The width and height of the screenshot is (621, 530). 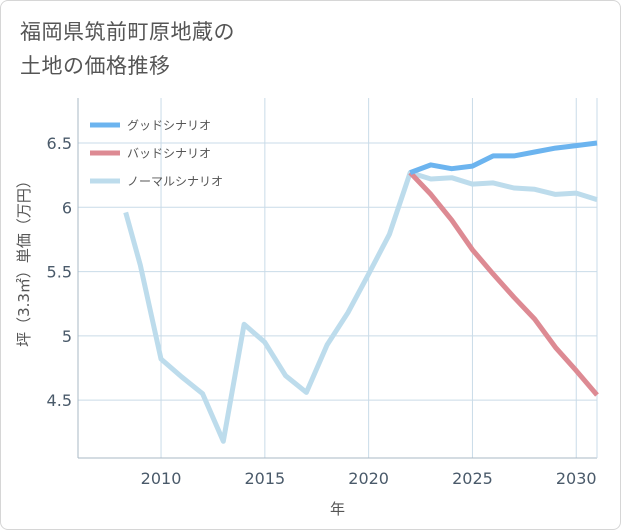 What do you see at coordinates (59, 400) in the screenshot?
I see `y-tick-label: 4.5` at bounding box center [59, 400].